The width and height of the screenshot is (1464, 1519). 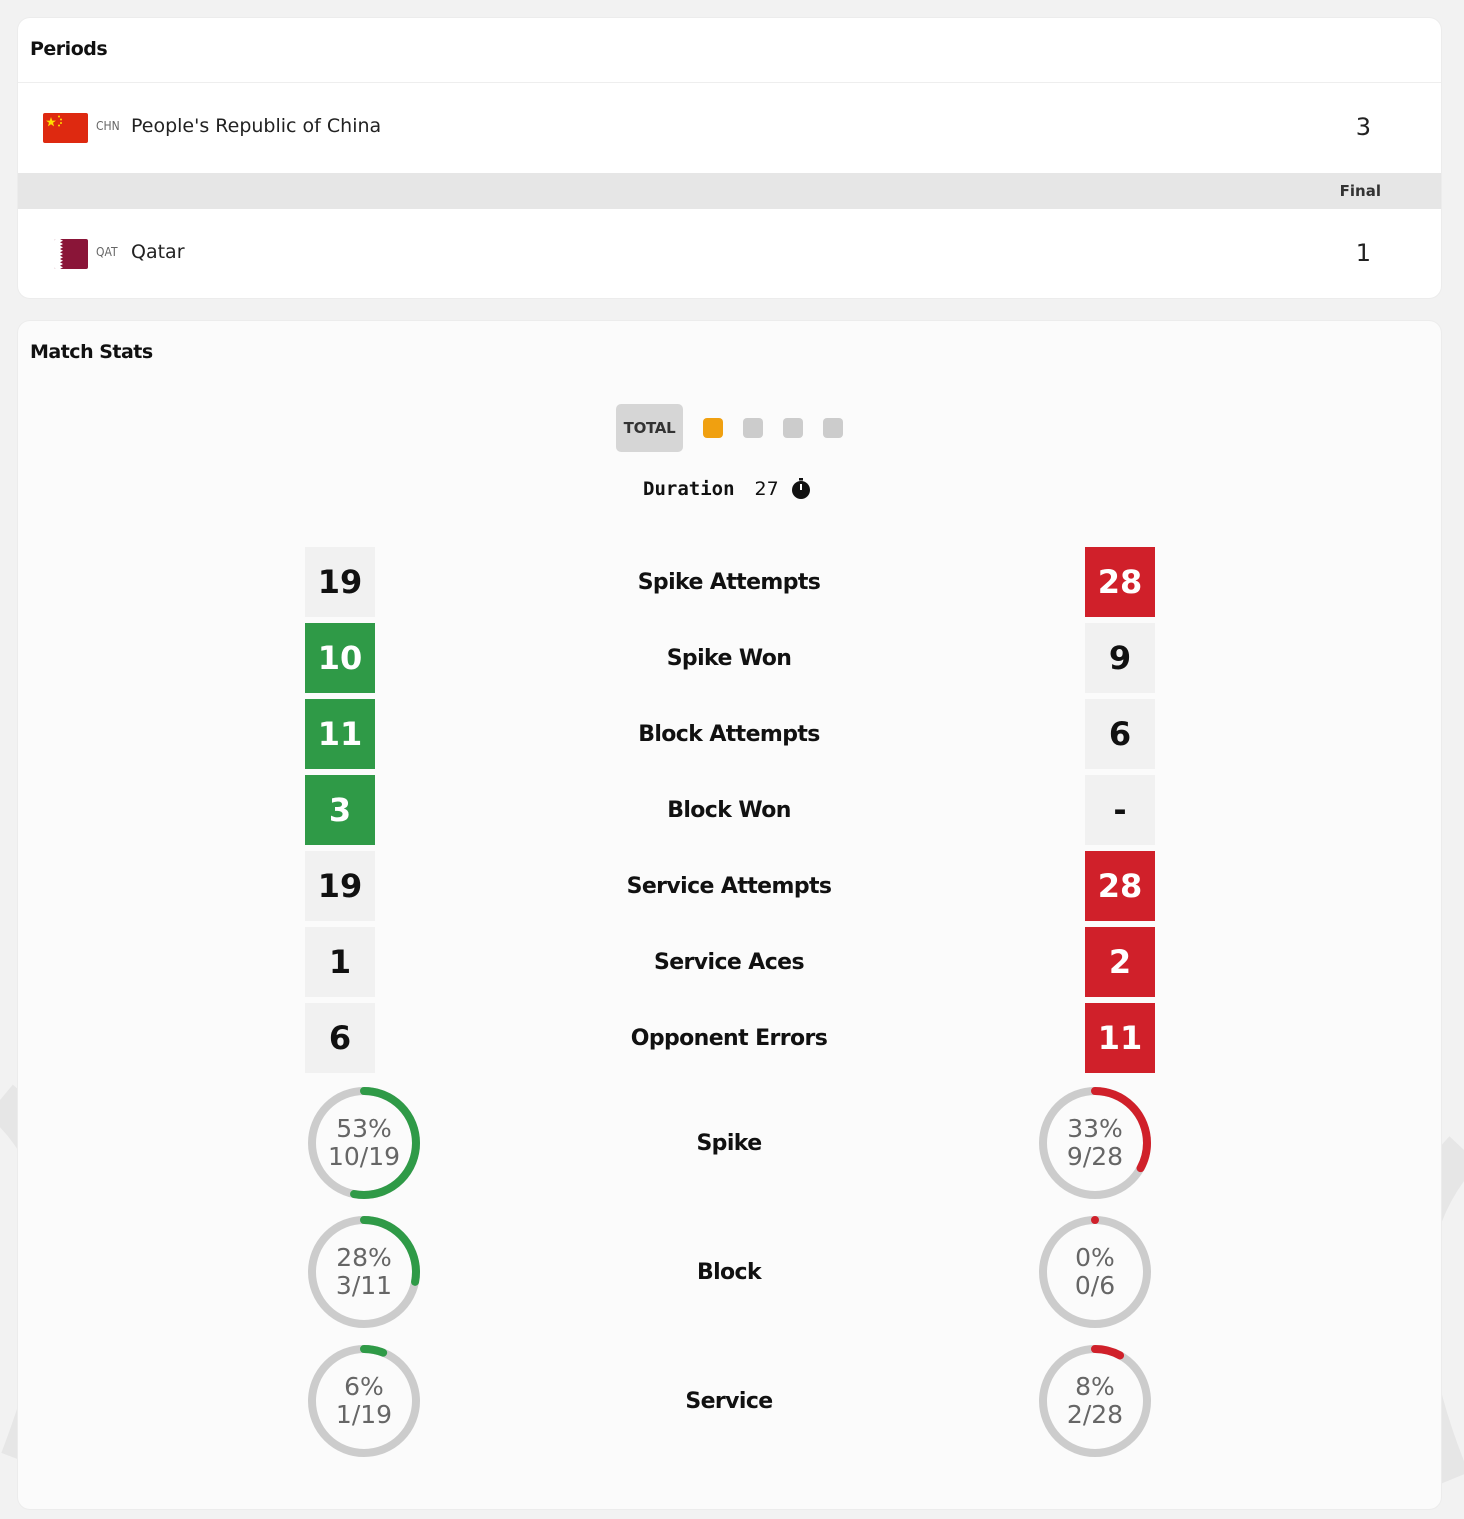 What do you see at coordinates (800, 488) in the screenshot?
I see `stopwatch-icon` at bounding box center [800, 488].